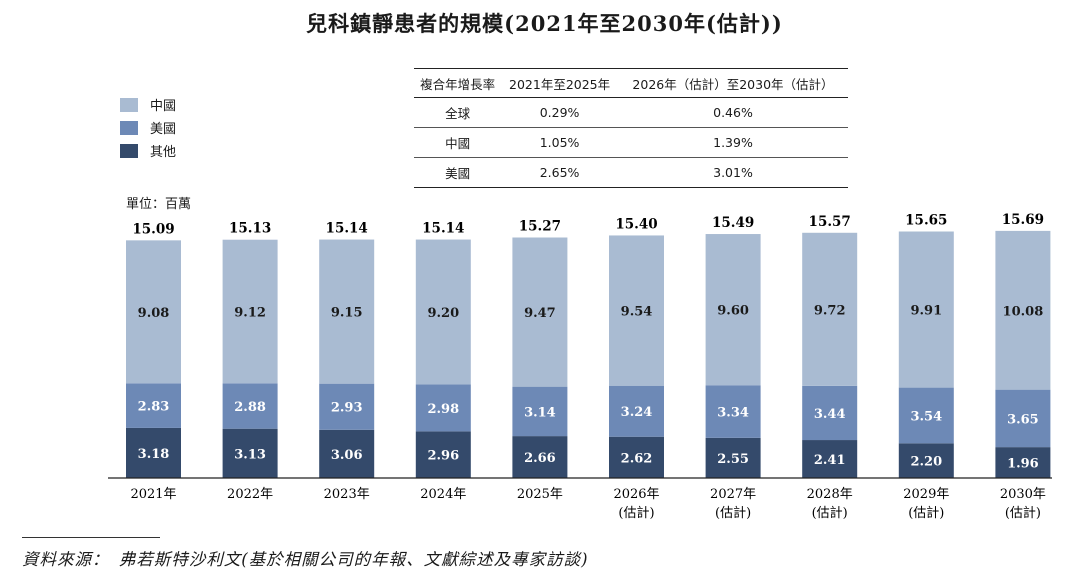 The image size is (1089, 582). I want to click on legend-label-china: 中國, so click(163, 106).